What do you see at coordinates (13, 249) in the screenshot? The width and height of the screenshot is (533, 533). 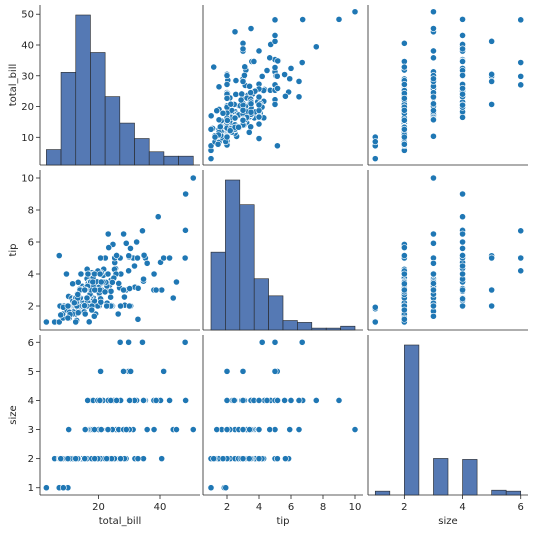 I see `y-axis-label-tip: tip` at bounding box center [13, 249].